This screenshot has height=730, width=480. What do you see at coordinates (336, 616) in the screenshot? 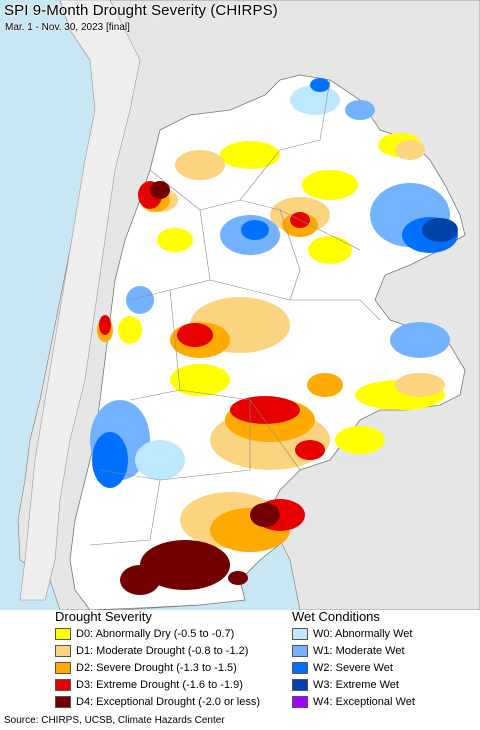
I see `wet-conditions-heading: Wet Conditions` at bounding box center [336, 616].